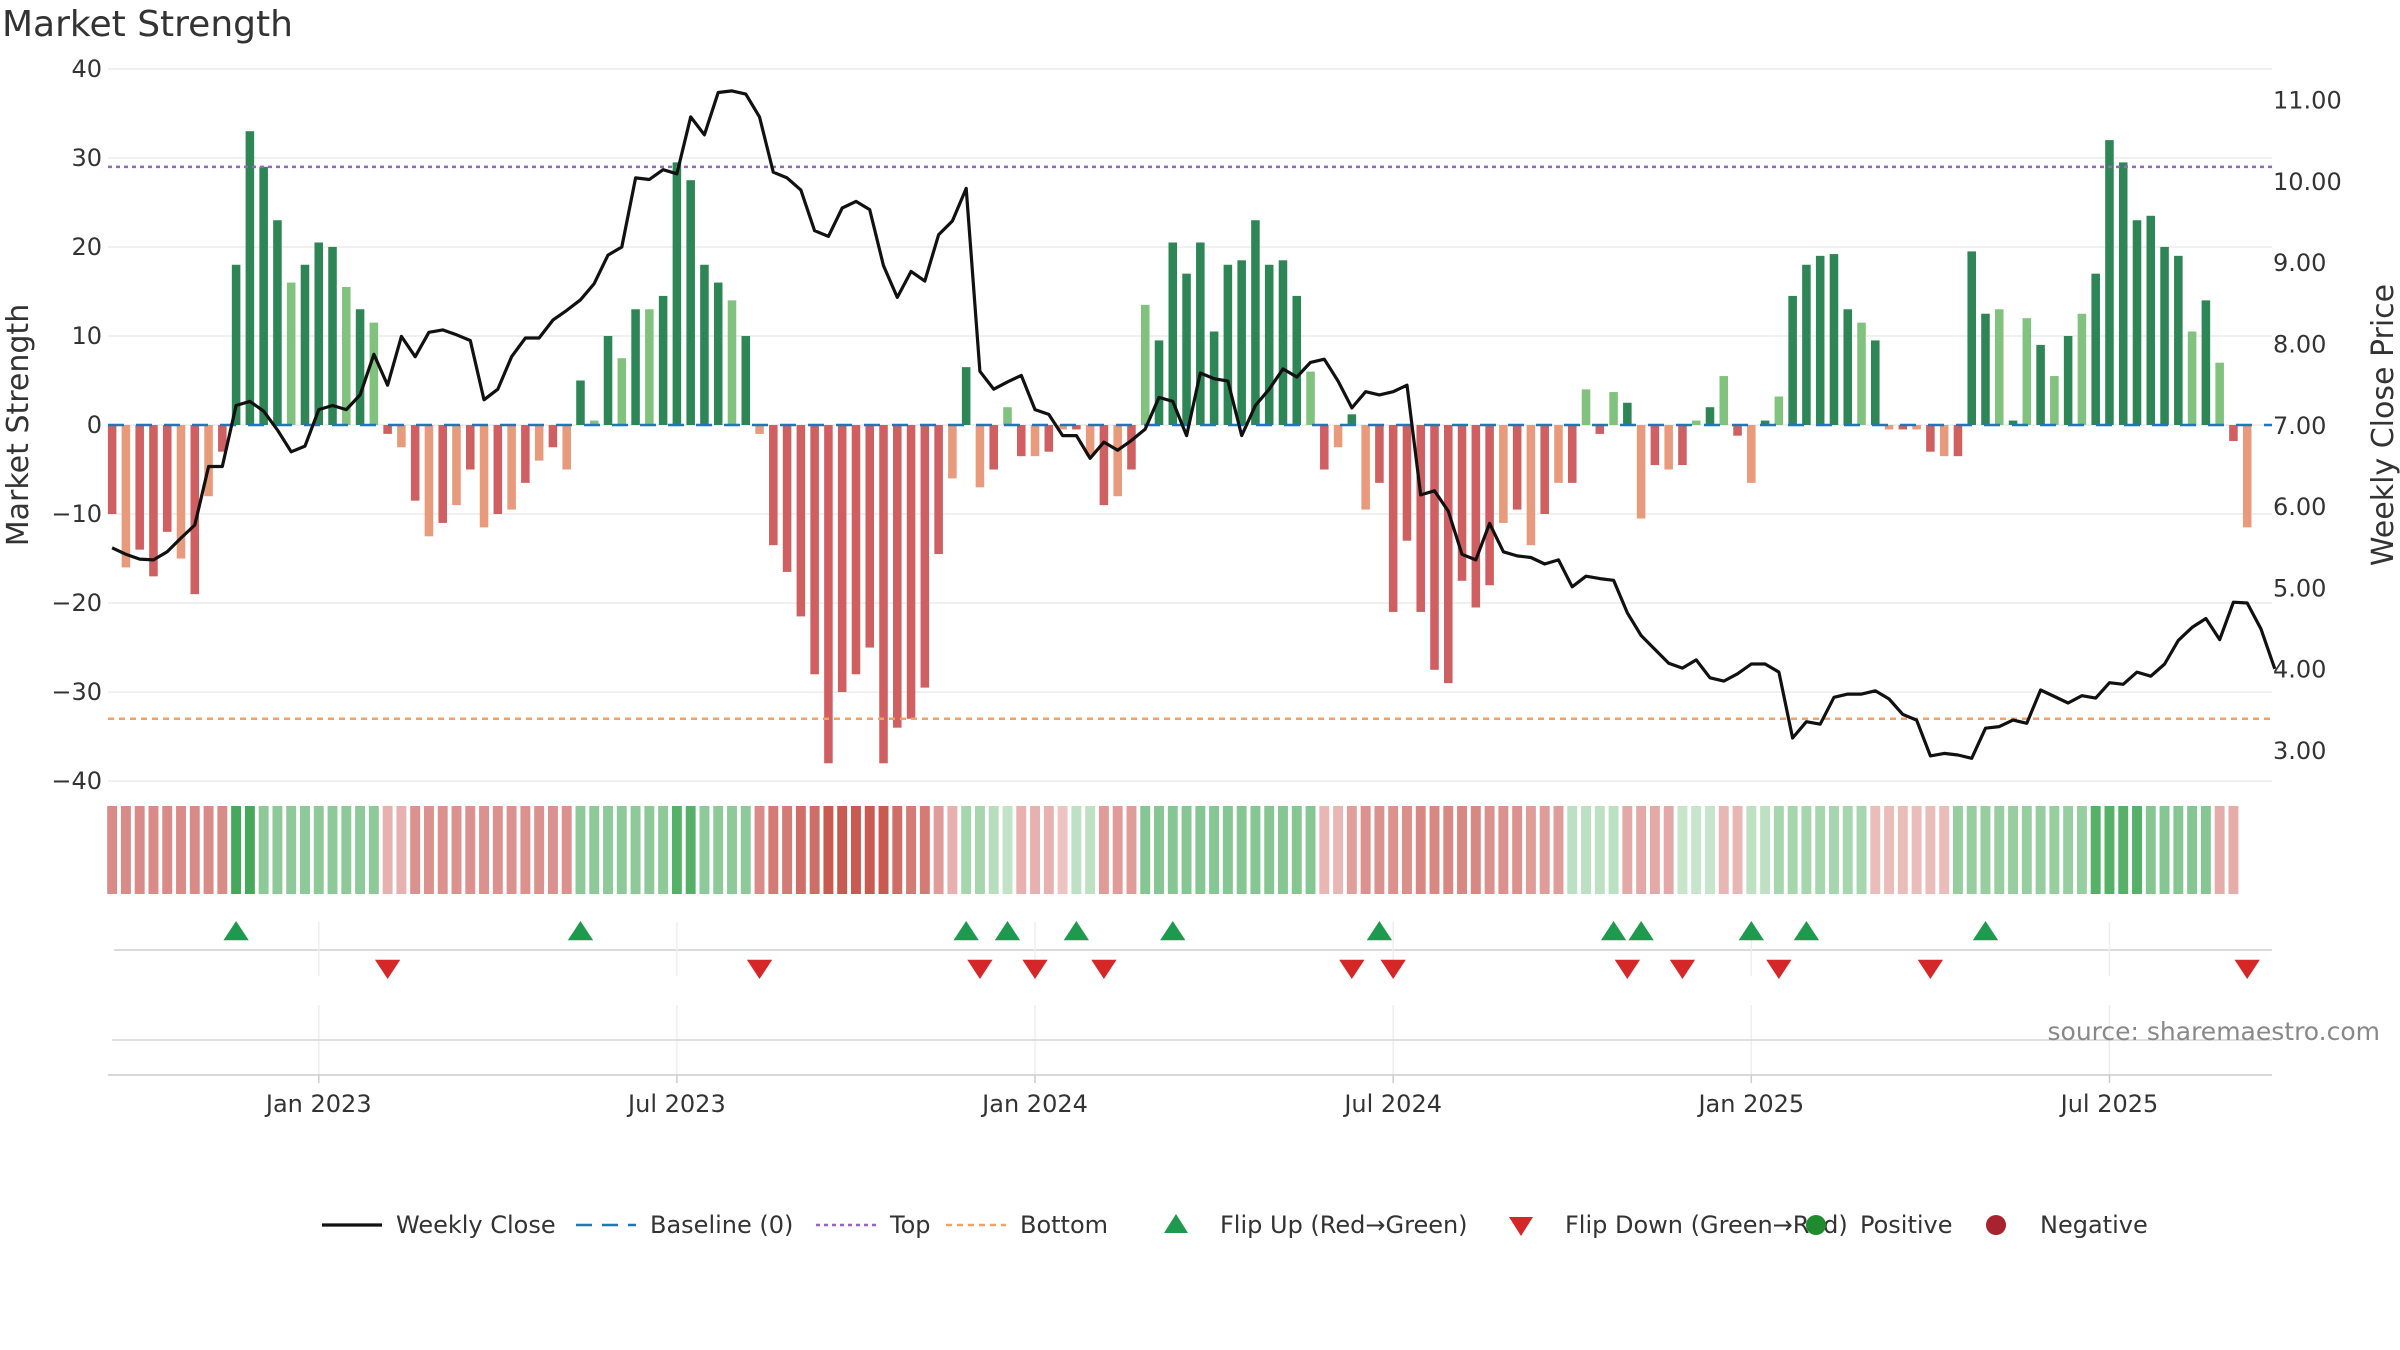  Describe the element at coordinates (873, 1225) in the screenshot. I see `legend-item: Top` at that location.